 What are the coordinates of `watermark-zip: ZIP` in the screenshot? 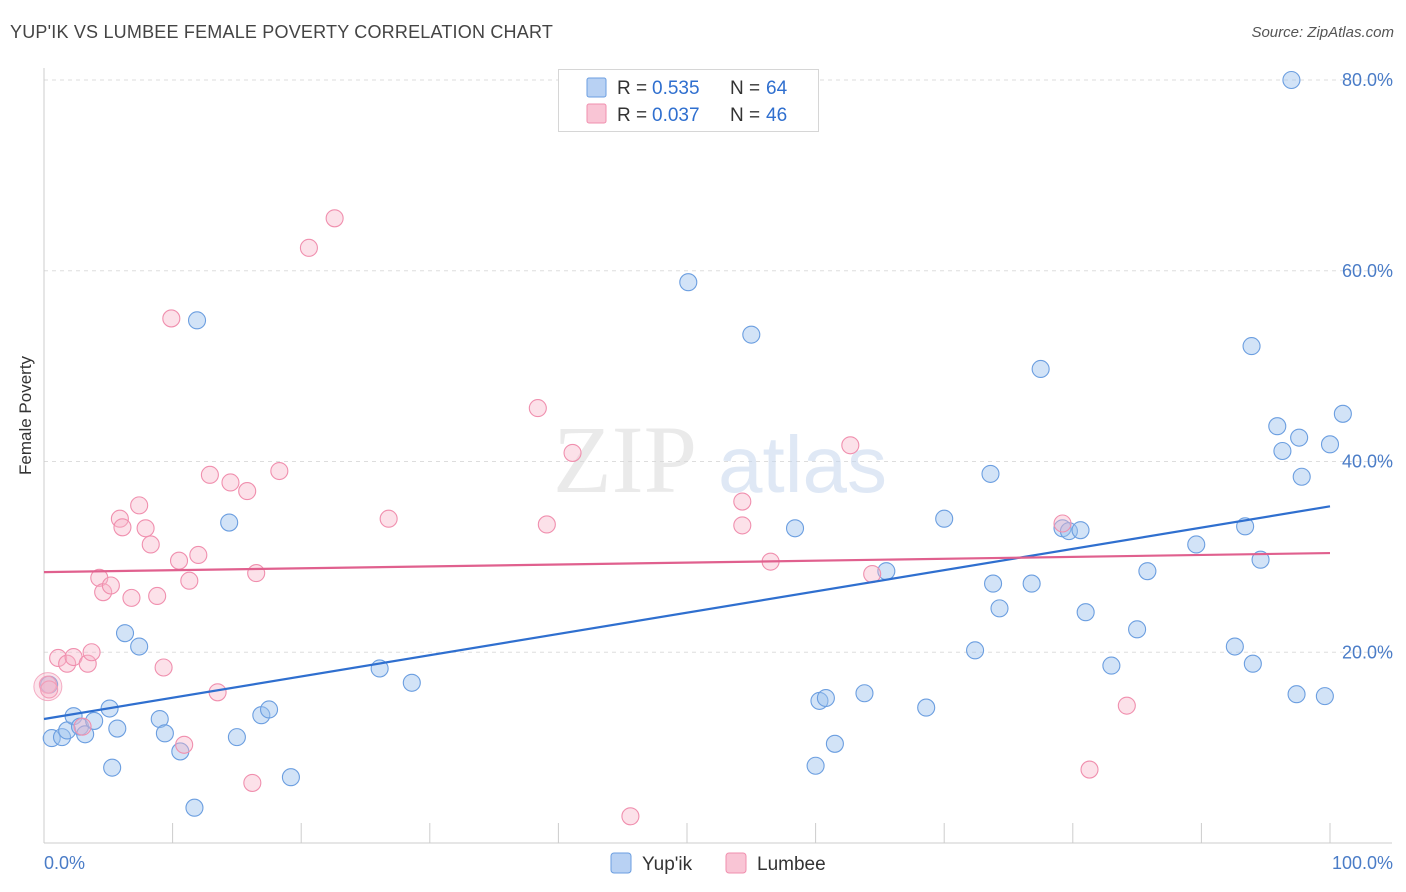 It's located at (625, 459).